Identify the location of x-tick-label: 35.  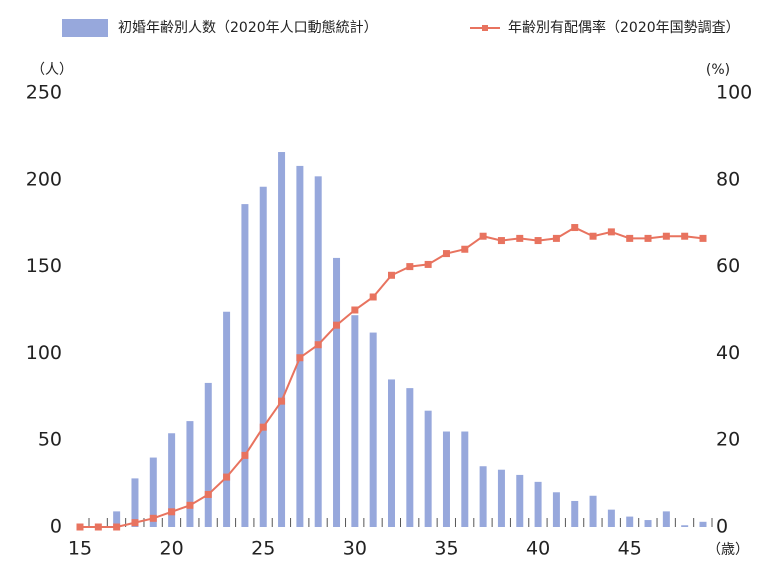
(446, 549).